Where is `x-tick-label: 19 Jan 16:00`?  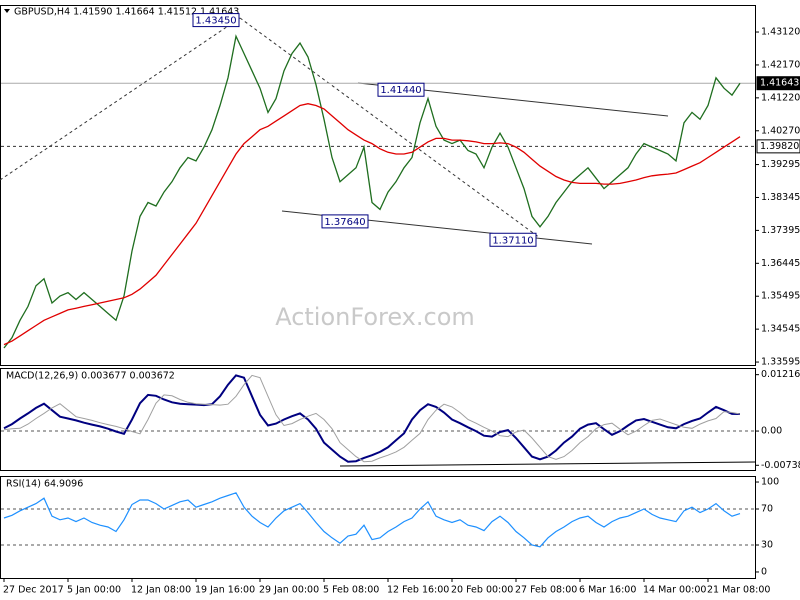
x-tick-label: 19 Jan 16:00 is located at coordinates (225, 590).